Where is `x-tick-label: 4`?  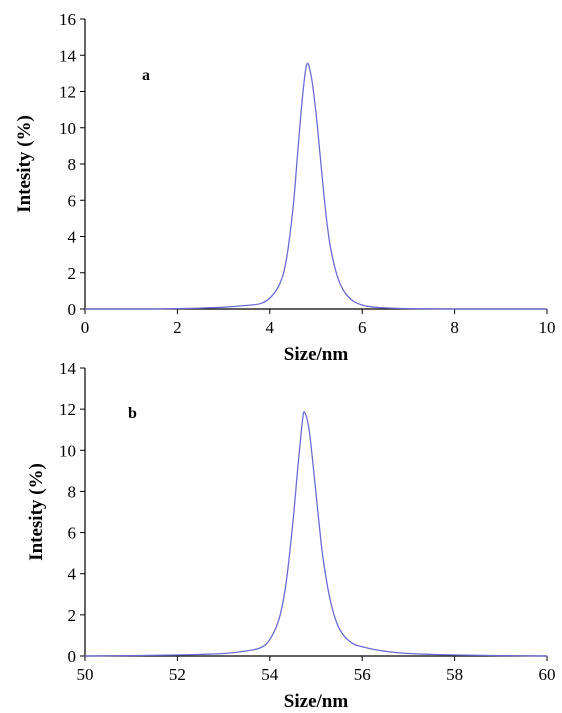 x-tick-label: 4 is located at coordinates (270, 327).